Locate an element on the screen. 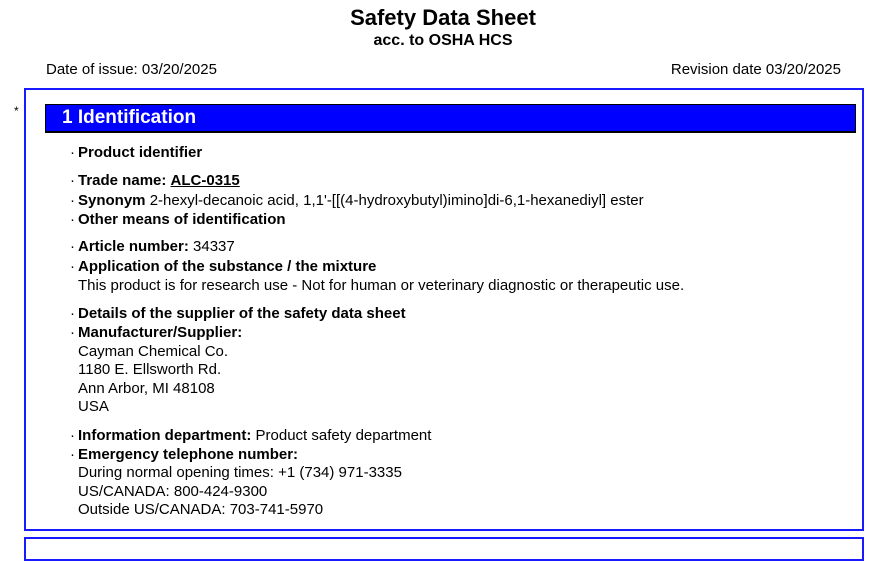 The width and height of the screenshot is (892, 561). document-subtitle: acc. to OSHA HCS is located at coordinates (443, 40).